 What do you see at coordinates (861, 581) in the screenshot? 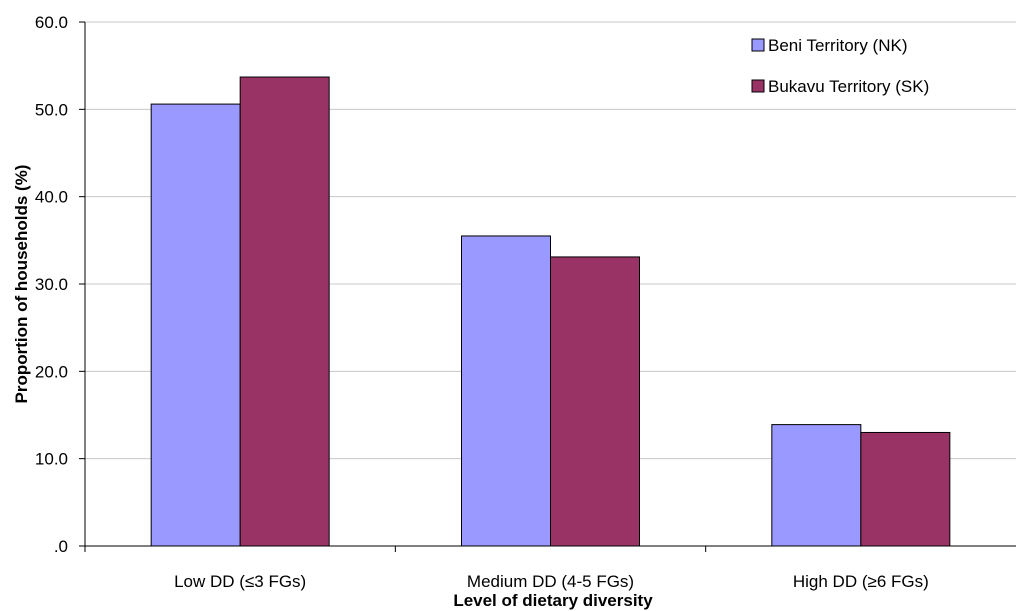
I see `x-tick-label: High DD (≥6 FGs)` at bounding box center [861, 581].